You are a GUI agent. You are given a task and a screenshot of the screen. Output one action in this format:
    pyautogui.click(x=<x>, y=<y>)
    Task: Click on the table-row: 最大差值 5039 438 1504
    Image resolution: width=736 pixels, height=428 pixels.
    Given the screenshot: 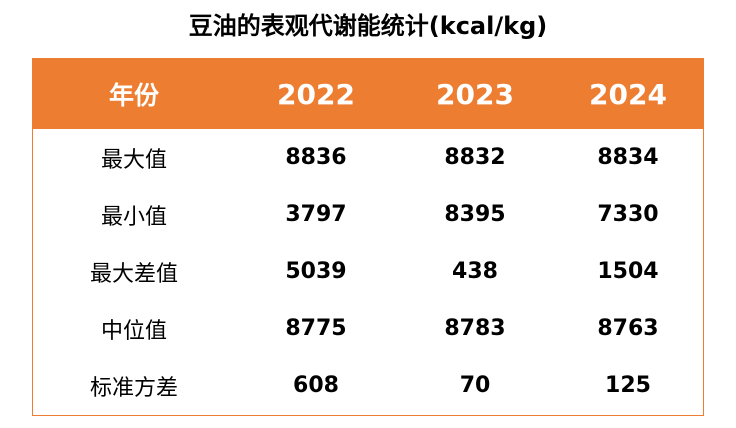 What is the action you would take?
    pyautogui.click(x=368, y=271)
    